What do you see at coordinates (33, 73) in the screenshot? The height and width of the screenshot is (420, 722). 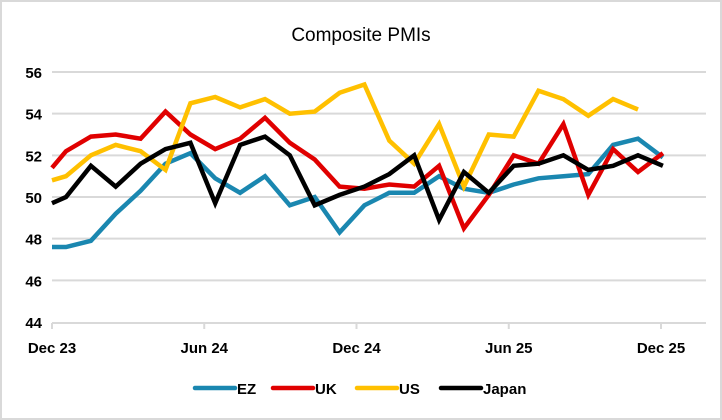 I see `y-tick-label: 56` at bounding box center [33, 73].